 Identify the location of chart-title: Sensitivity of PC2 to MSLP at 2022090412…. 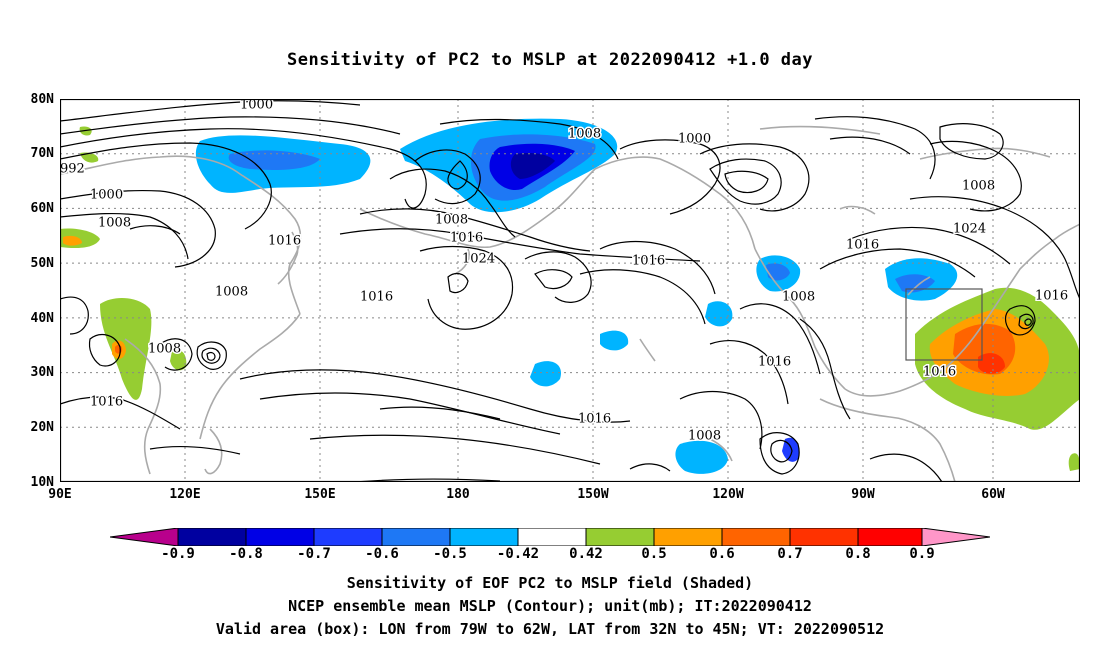
(549, 60).